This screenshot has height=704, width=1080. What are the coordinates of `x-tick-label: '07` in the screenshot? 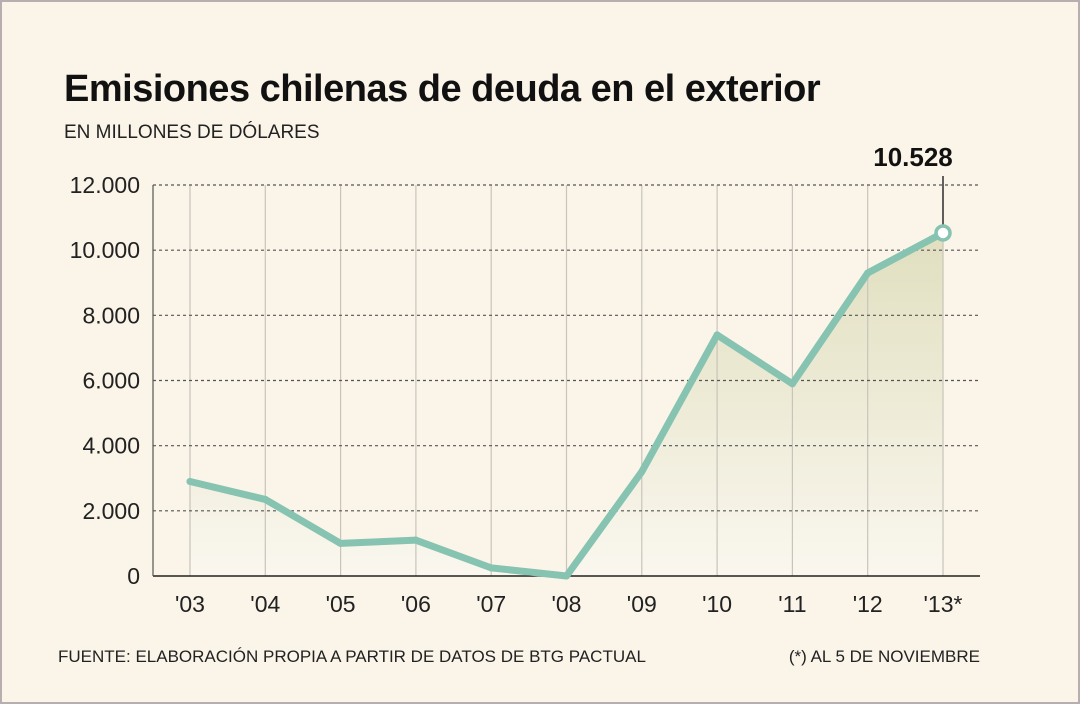 It's located at (491, 604).